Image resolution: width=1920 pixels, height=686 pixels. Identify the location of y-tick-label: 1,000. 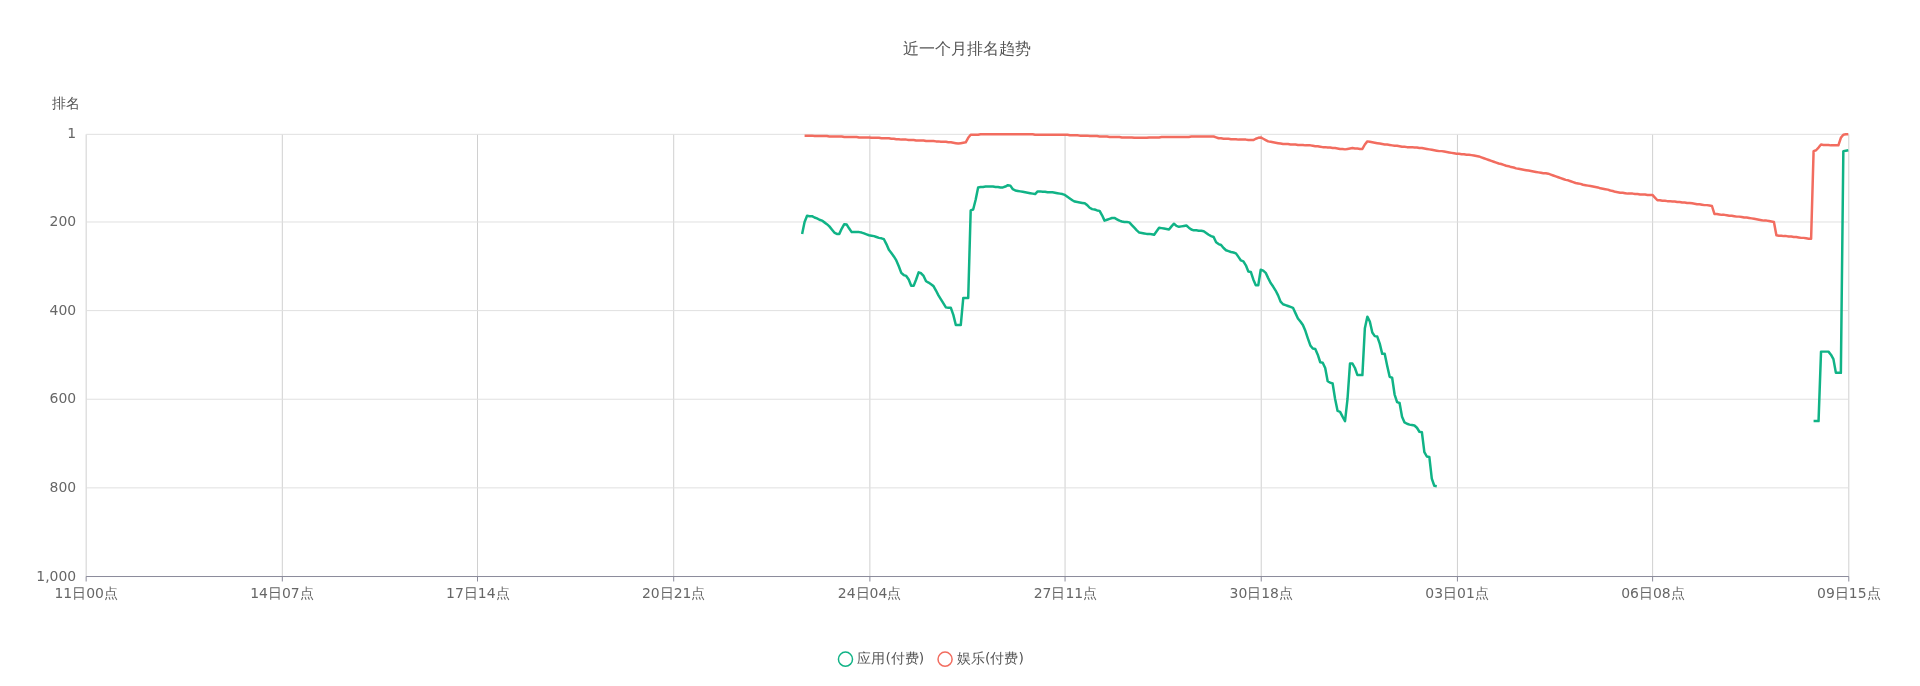
(56, 575).